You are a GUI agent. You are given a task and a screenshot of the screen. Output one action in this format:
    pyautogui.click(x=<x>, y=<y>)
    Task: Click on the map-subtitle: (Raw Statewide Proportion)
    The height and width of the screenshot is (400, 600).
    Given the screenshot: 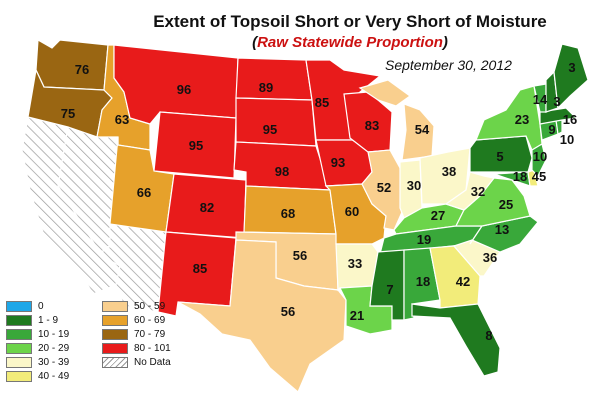 What is the action you would take?
    pyautogui.click(x=350, y=42)
    